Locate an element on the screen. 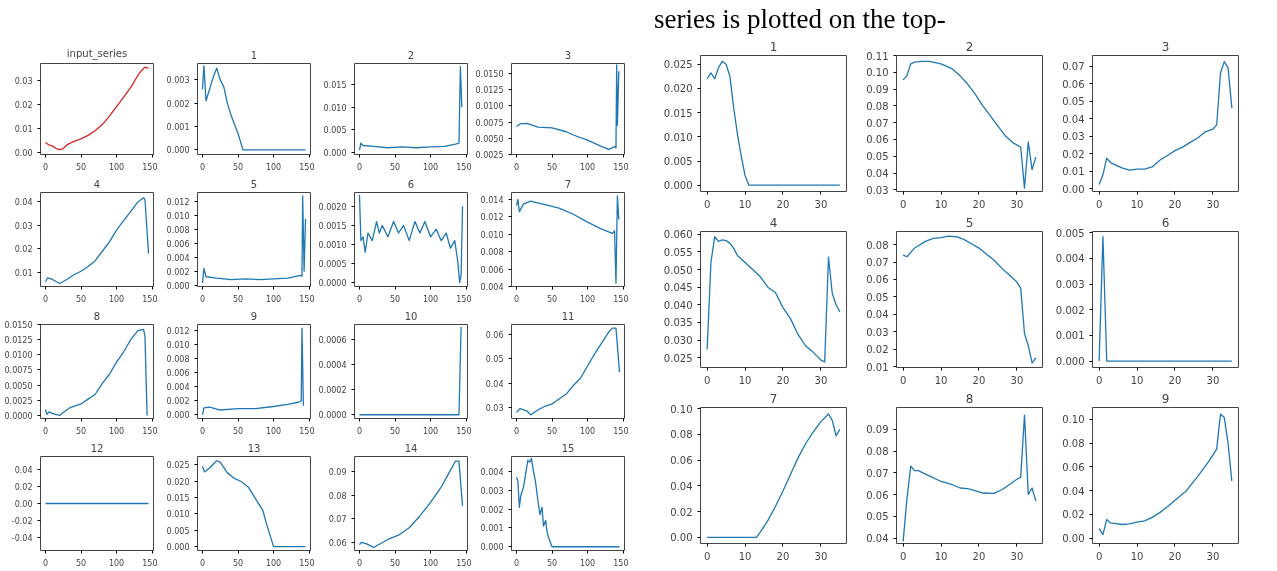 The width and height of the screenshot is (1277, 571). y-tick-label: 0.0100 is located at coordinates (18, 356).